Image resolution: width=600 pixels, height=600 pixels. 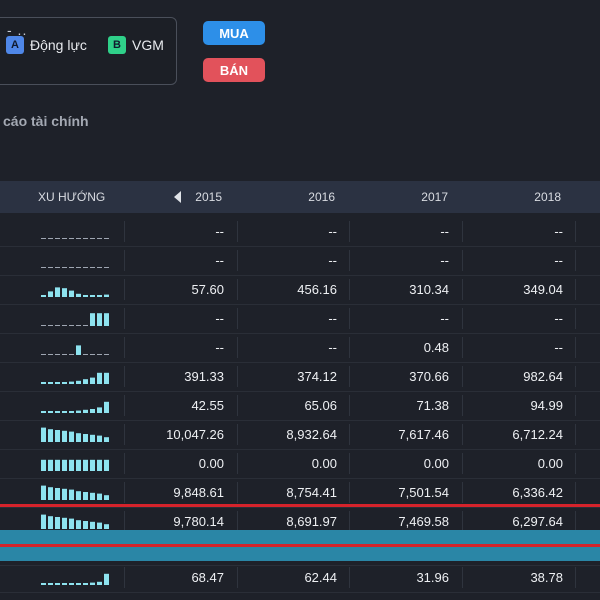 What do you see at coordinates (300, 464) in the screenshot?
I see `table-row: 0.00 0.00 0.00 0.00` at bounding box center [300, 464].